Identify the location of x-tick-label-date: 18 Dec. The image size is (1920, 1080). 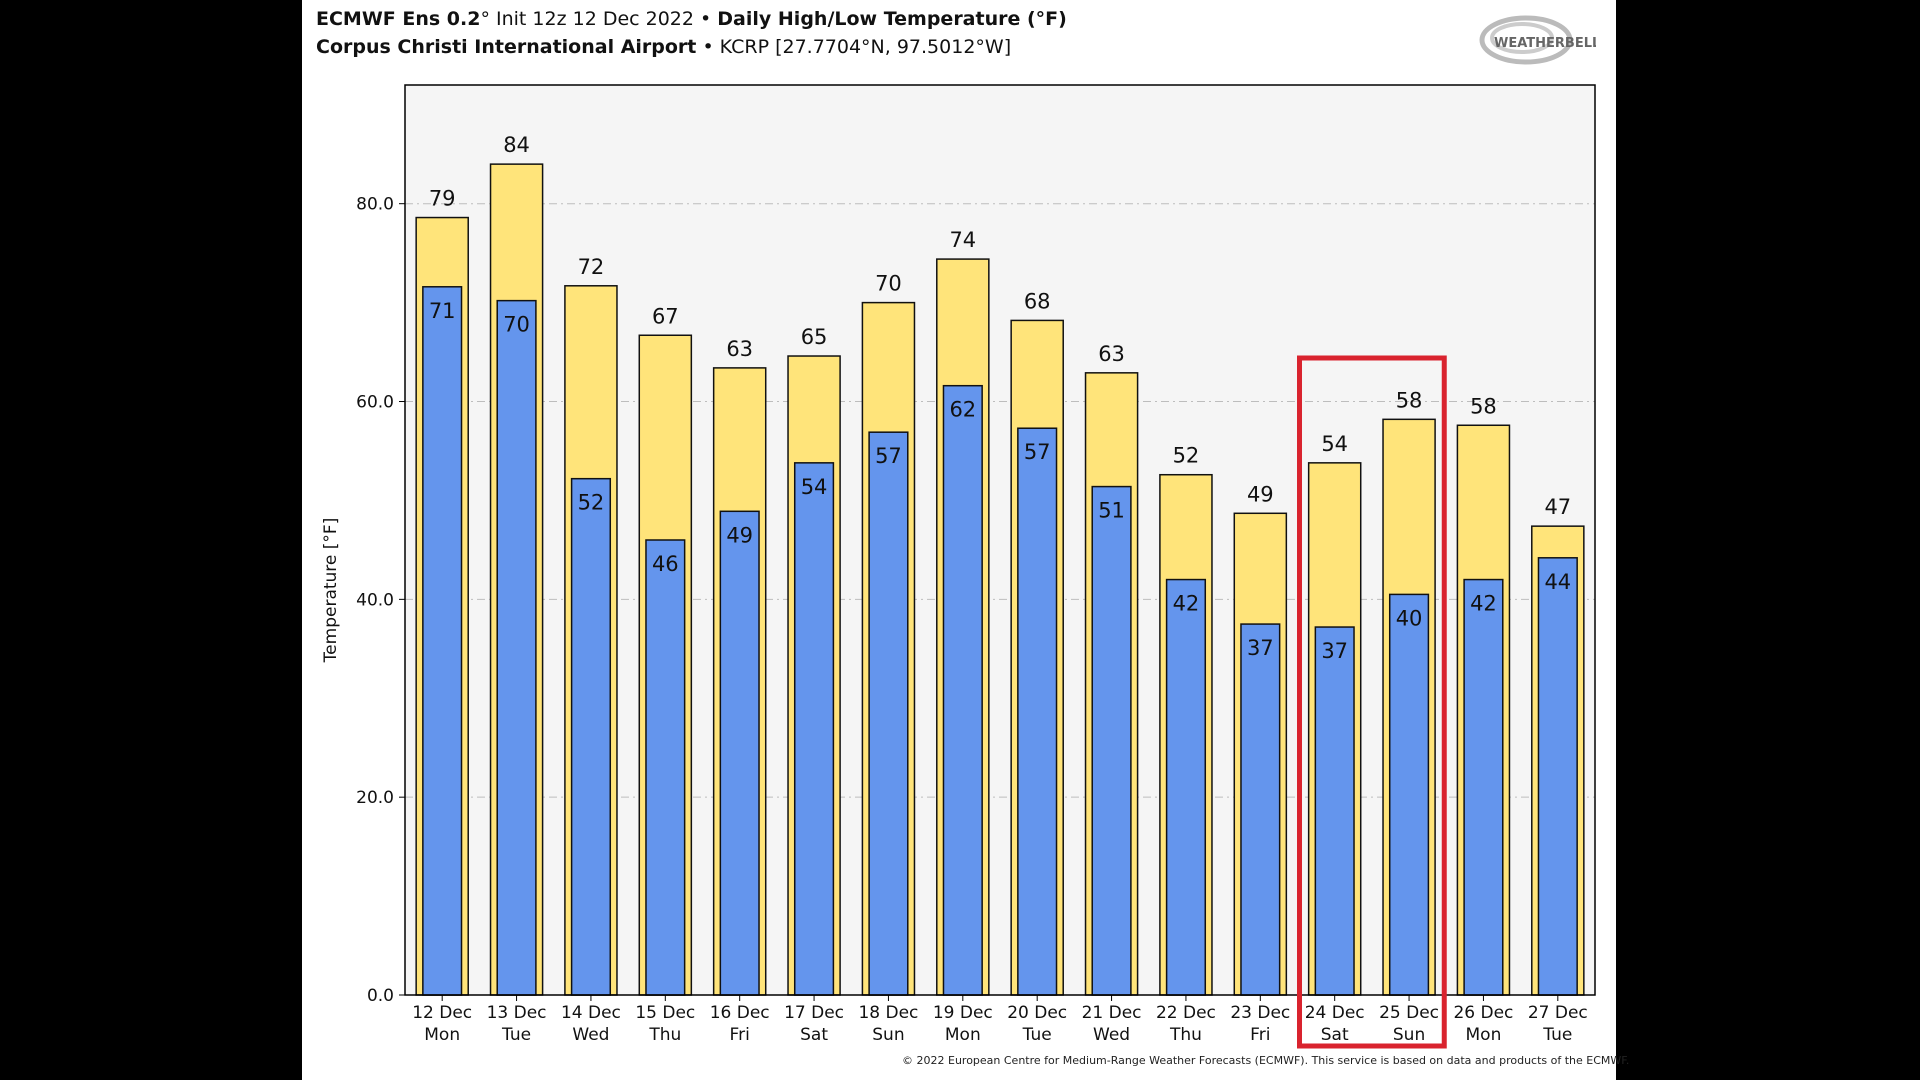
(888, 1013).